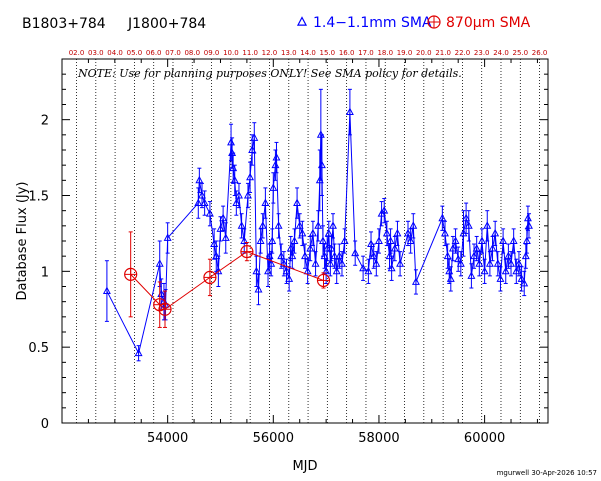 Image resolution: width=601 pixels, height=481 pixels. What do you see at coordinates (547, 473) in the screenshot?
I see `timestamp-footer: mgurwell 30-Apr-2026 10:57` at bounding box center [547, 473].